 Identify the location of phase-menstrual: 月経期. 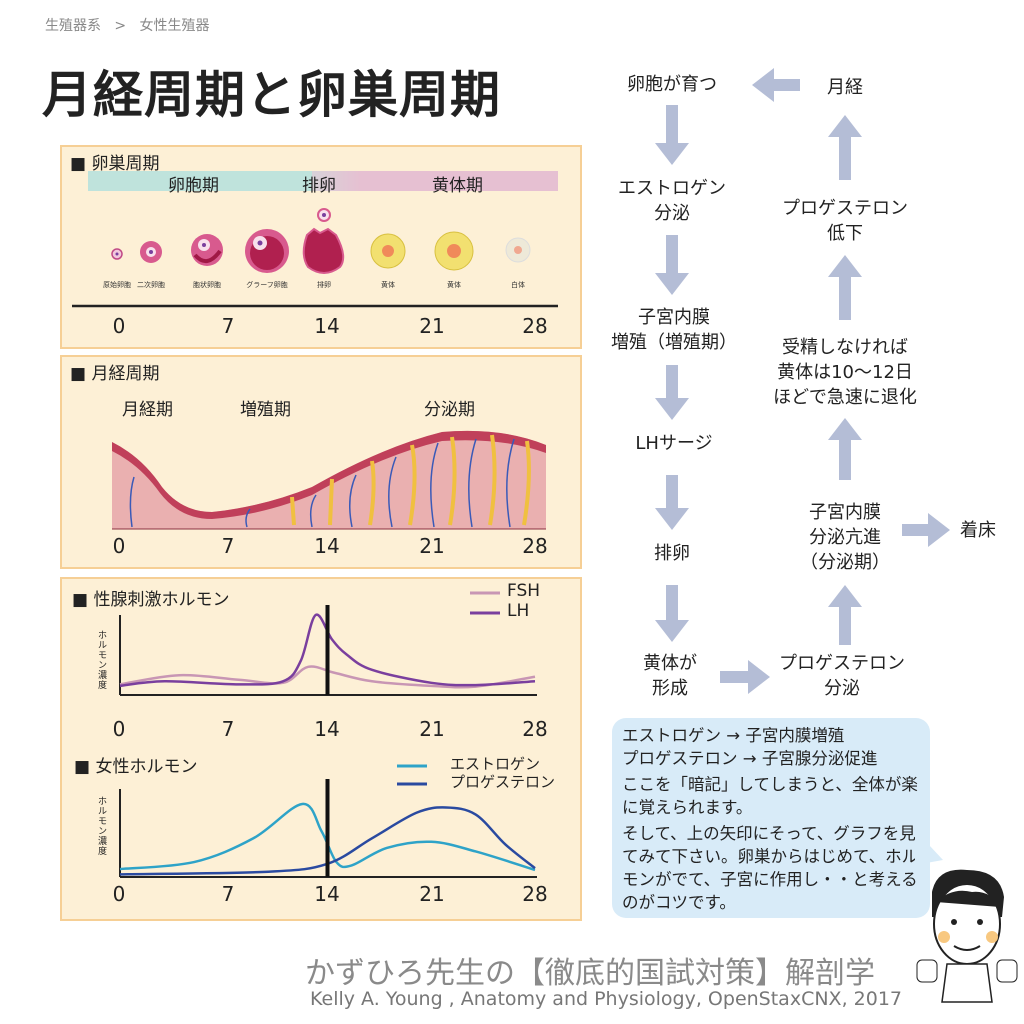
(147, 410).